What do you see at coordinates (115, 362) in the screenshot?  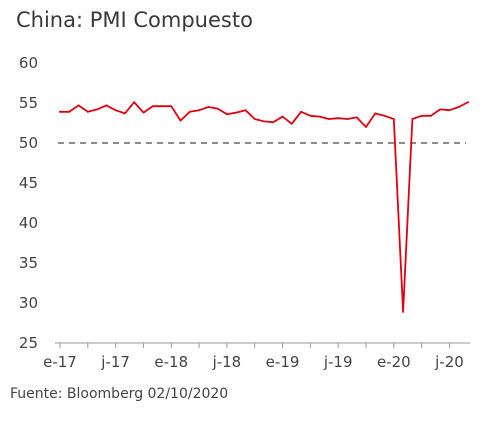 I see `x-tick-label-j-17: j-17` at bounding box center [115, 362].